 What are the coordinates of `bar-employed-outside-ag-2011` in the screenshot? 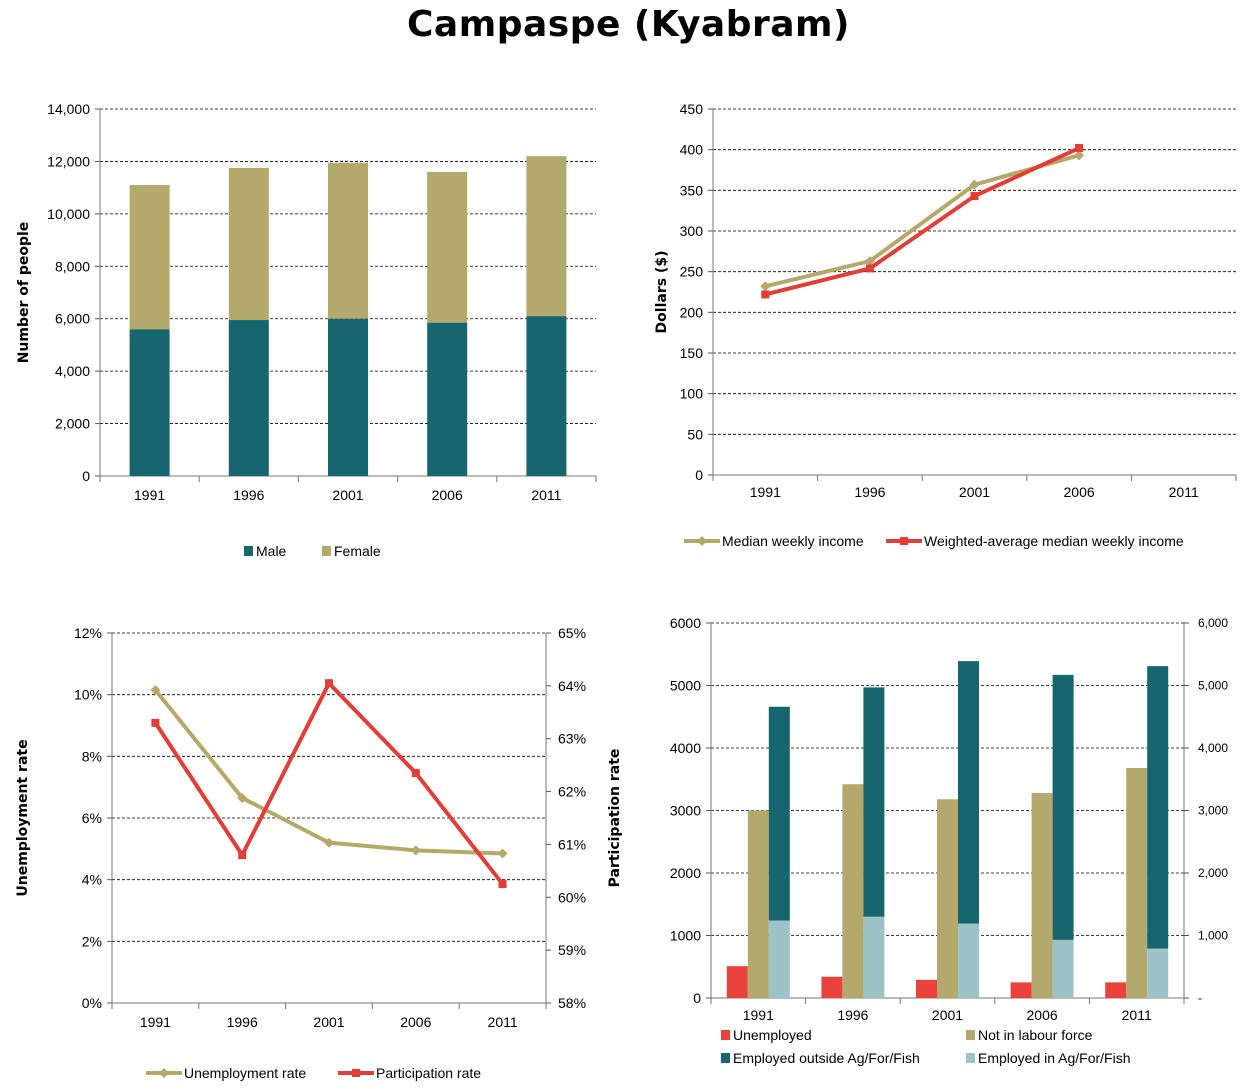 It's located at (1158, 807).